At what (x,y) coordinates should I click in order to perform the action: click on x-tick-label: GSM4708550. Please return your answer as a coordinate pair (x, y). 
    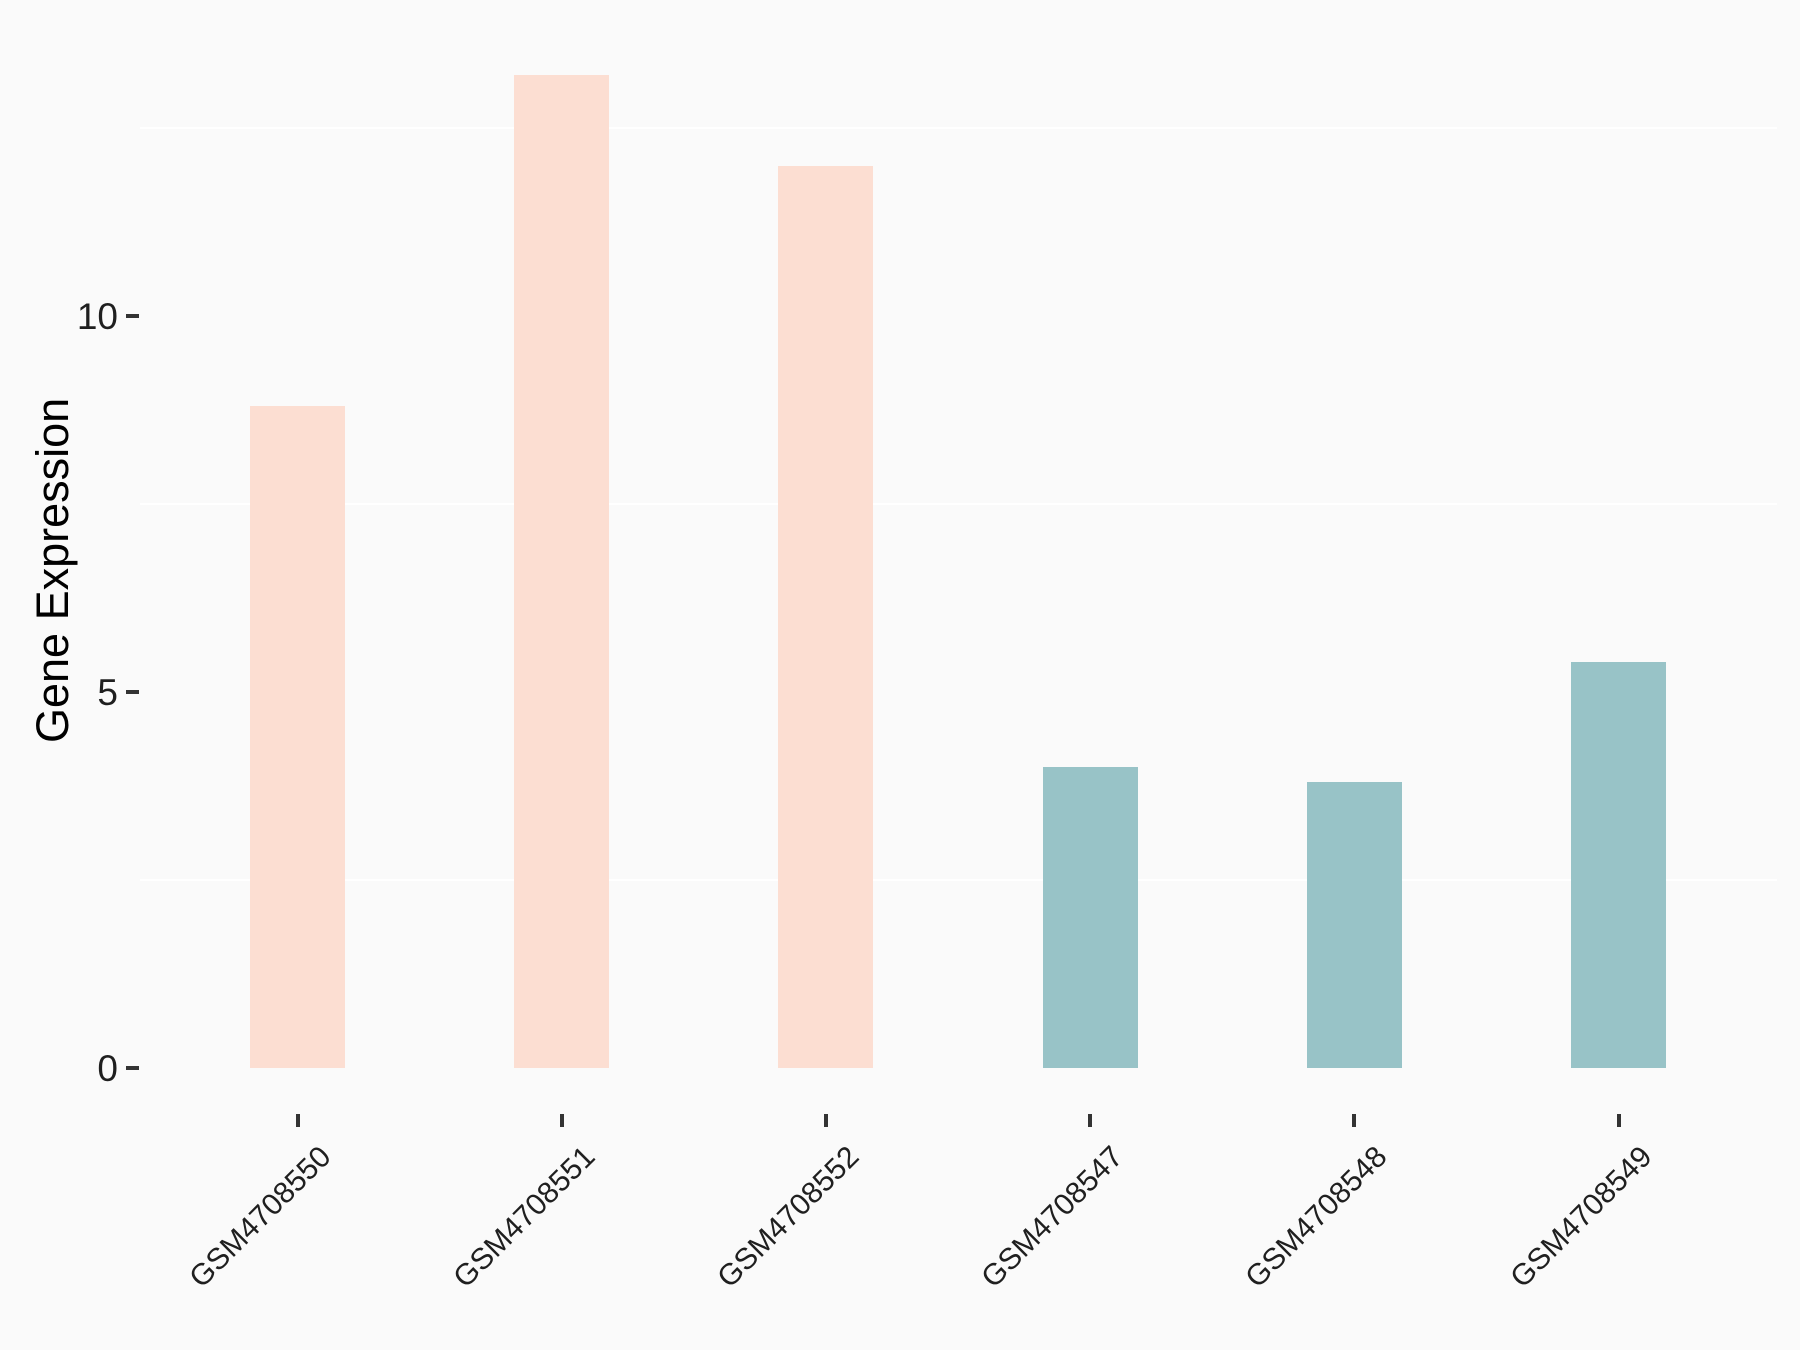
    Looking at the image, I should click on (259, 1217).